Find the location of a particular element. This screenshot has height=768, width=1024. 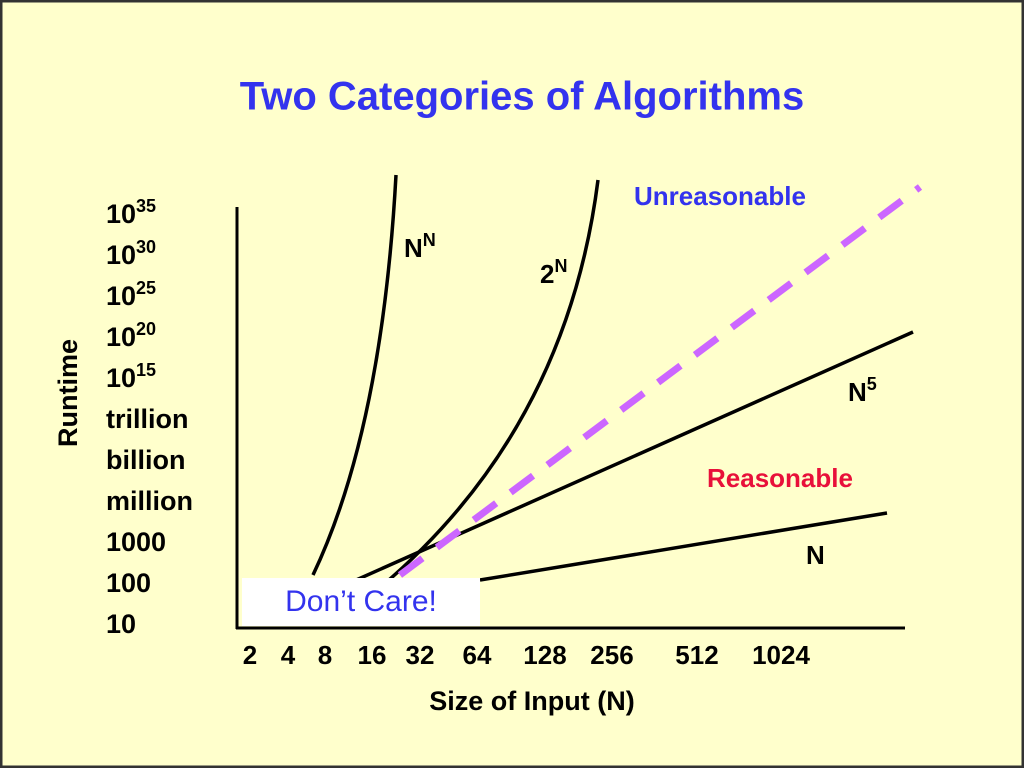

curve-n is located at coordinates (683, 546).